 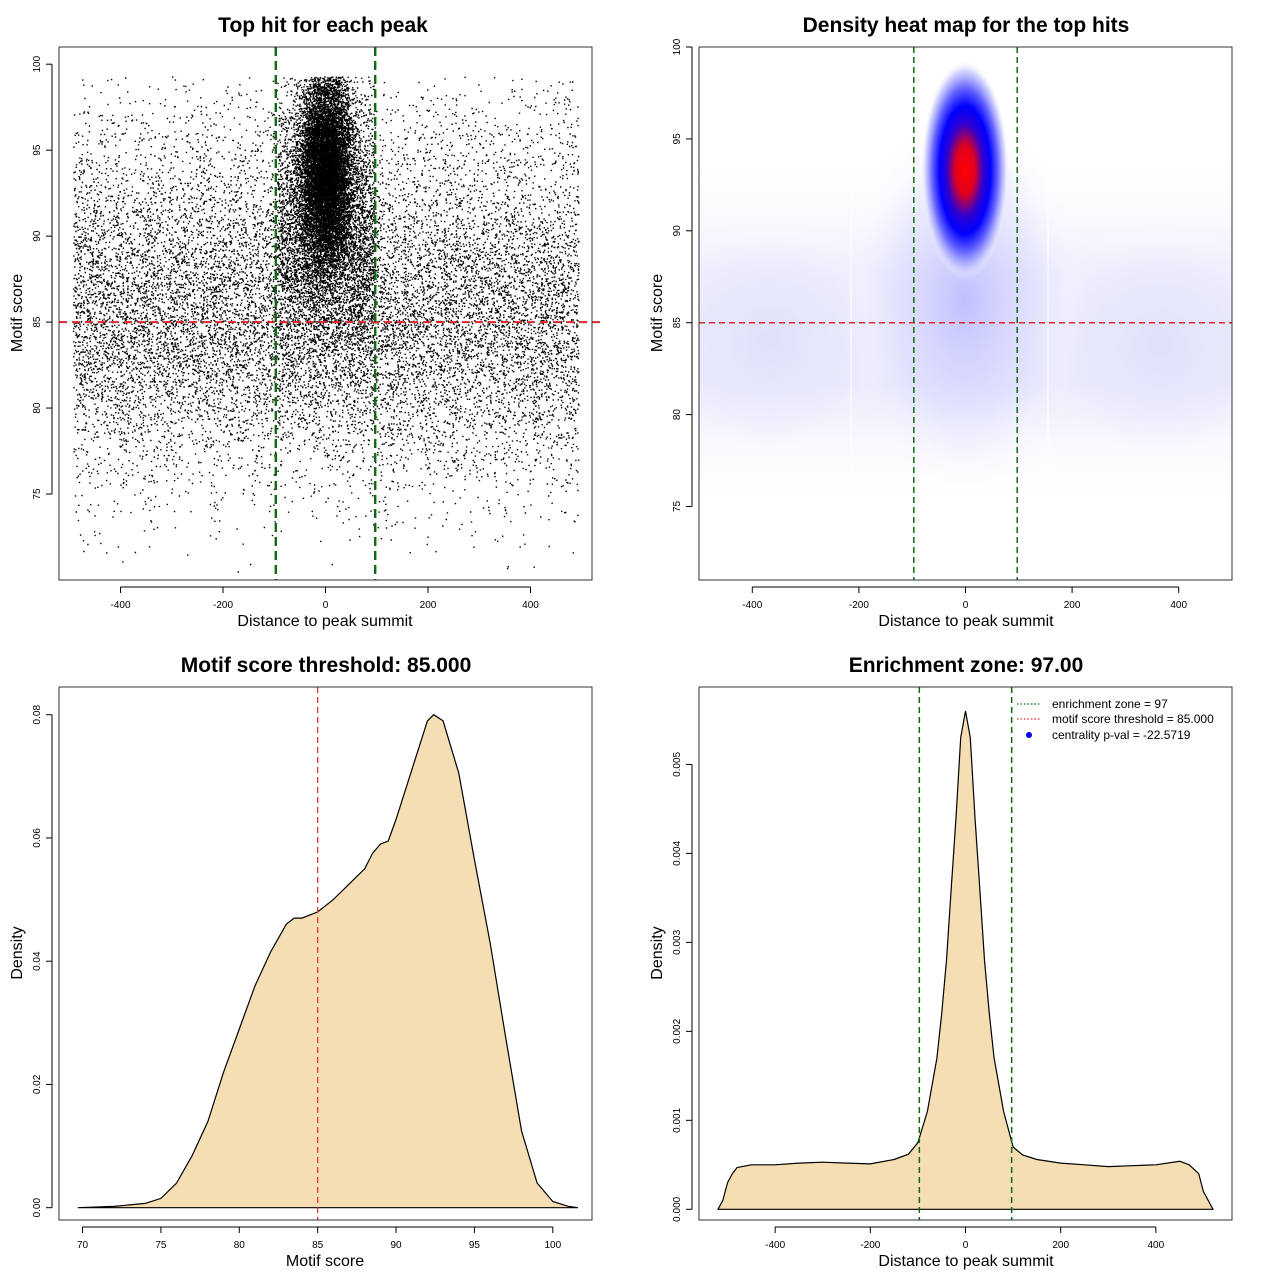 What do you see at coordinates (530, 605) in the screenshot?
I see `scatter-x-tick-label: 400` at bounding box center [530, 605].